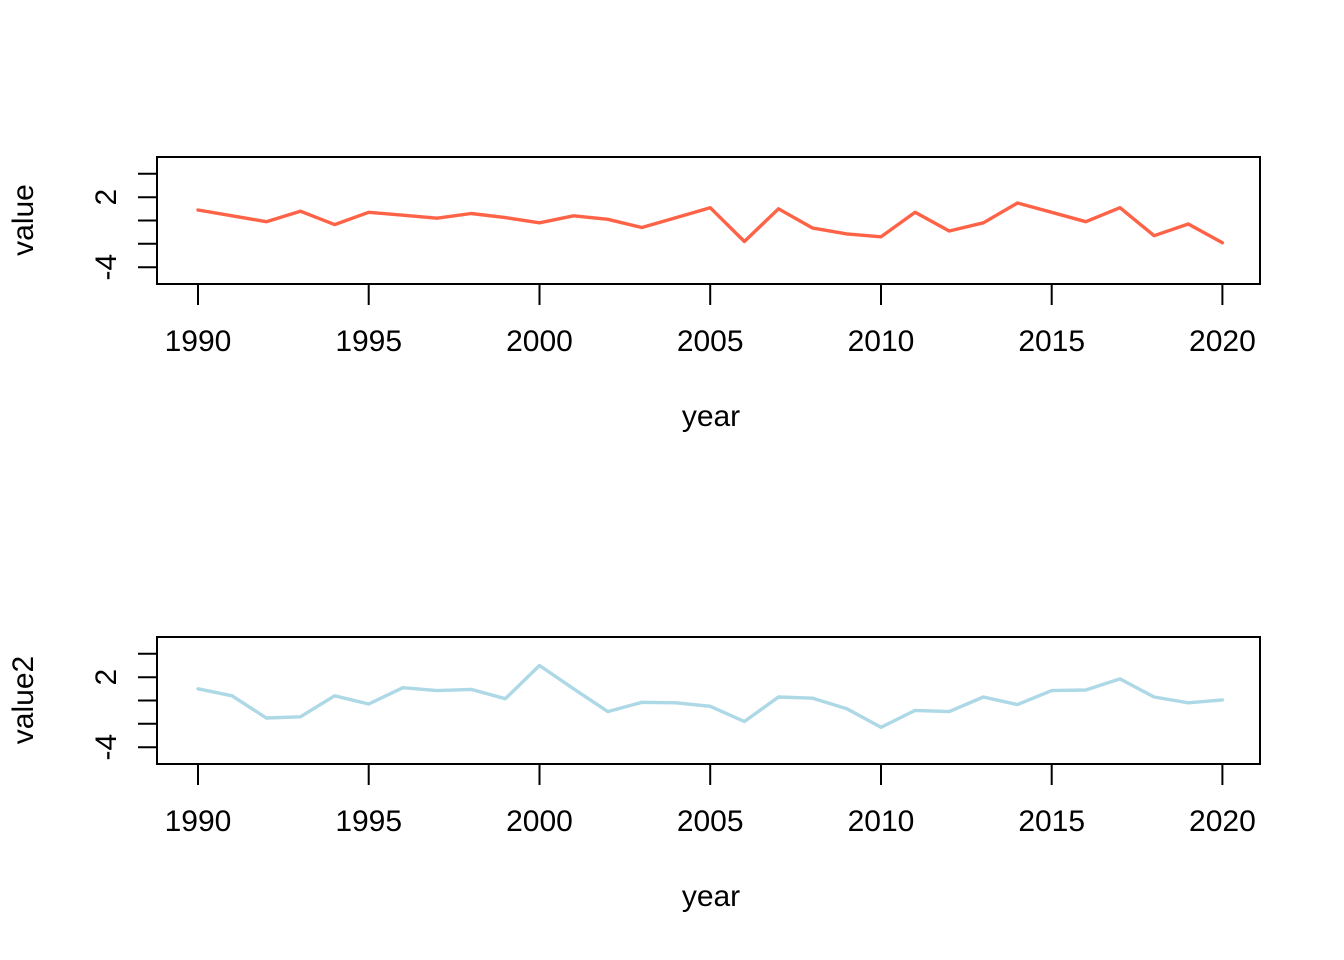 Image resolution: width=1344 pixels, height=960 pixels. What do you see at coordinates (23, 700) in the screenshot?
I see `y-axis-title-bottom: value2` at bounding box center [23, 700].